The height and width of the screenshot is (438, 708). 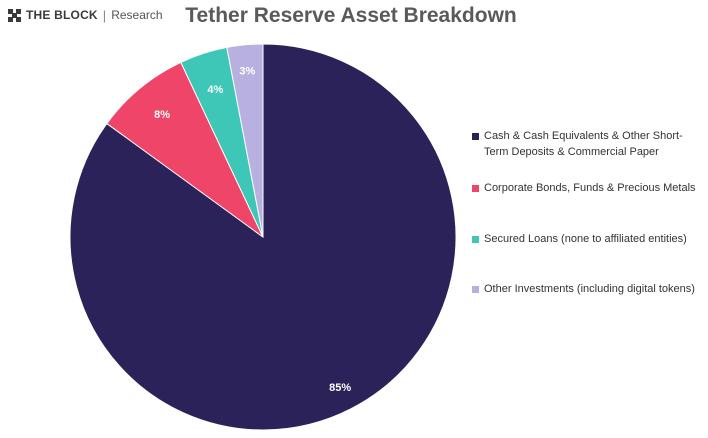 What do you see at coordinates (340, 388) in the screenshot?
I see `pie-data-label: 85%` at bounding box center [340, 388].